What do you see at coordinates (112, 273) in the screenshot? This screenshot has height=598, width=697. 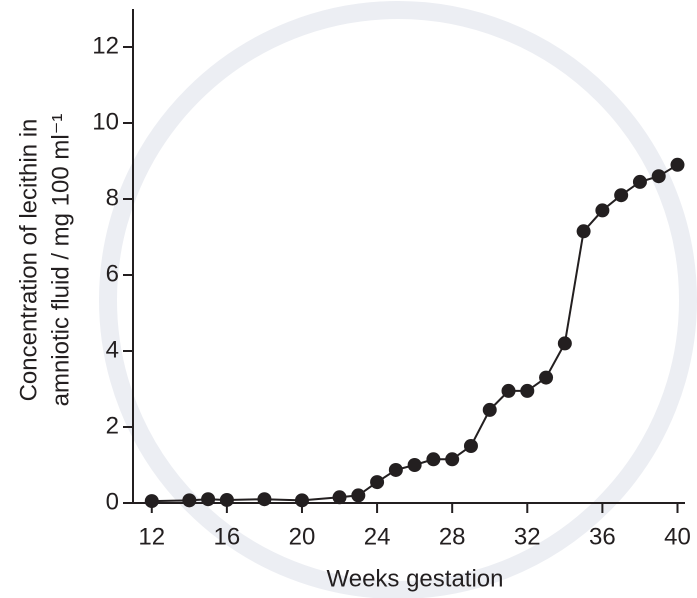 I see `y-tick-label: 6` at bounding box center [112, 273].